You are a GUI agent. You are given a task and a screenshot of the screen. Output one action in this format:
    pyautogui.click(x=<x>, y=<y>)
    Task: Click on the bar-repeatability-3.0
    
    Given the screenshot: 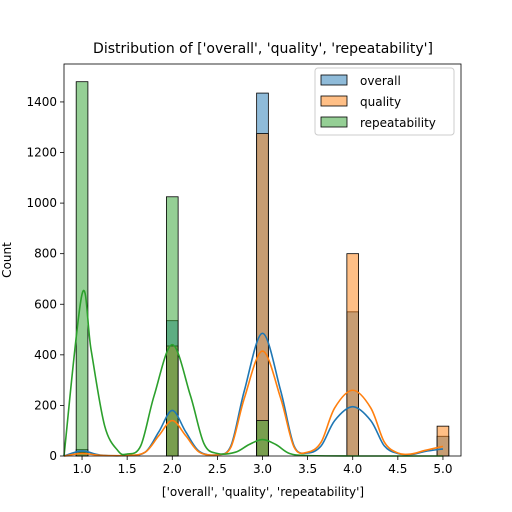 What is the action you would take?
    pyautogui.click(x=262, y=438)
    